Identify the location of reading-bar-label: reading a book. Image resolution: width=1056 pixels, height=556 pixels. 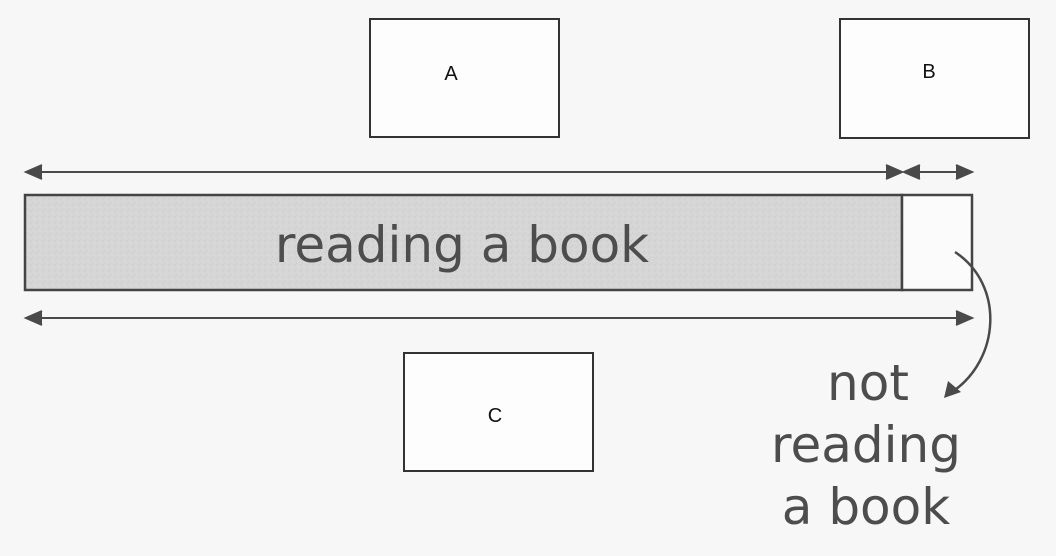
(462, 245).